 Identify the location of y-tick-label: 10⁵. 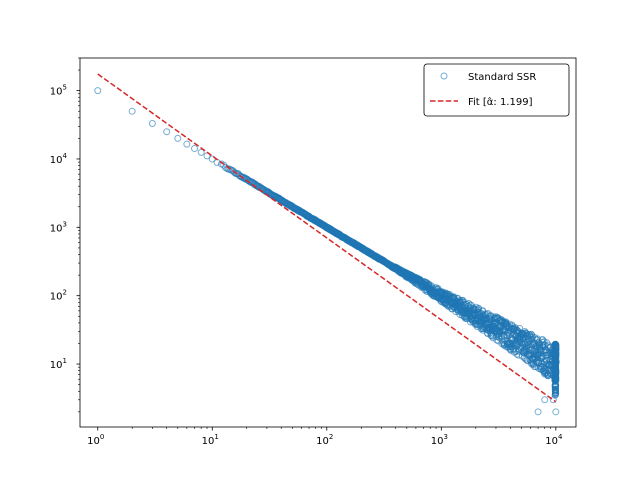
(58, 91).